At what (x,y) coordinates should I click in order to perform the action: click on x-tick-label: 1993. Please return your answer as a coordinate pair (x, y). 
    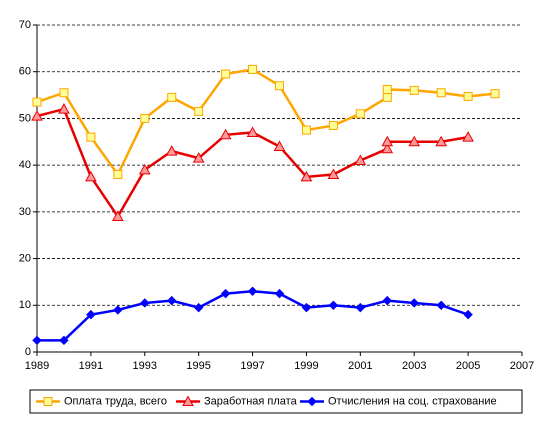
    Looking at the image, I should click on (145, 366).